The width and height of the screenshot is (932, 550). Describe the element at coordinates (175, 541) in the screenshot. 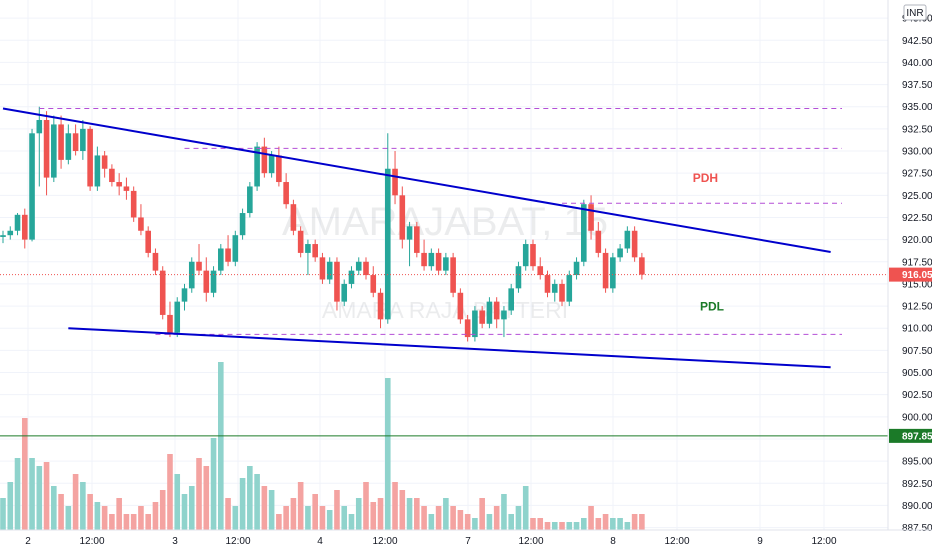

I see `x-tick-label: 3` at that location.